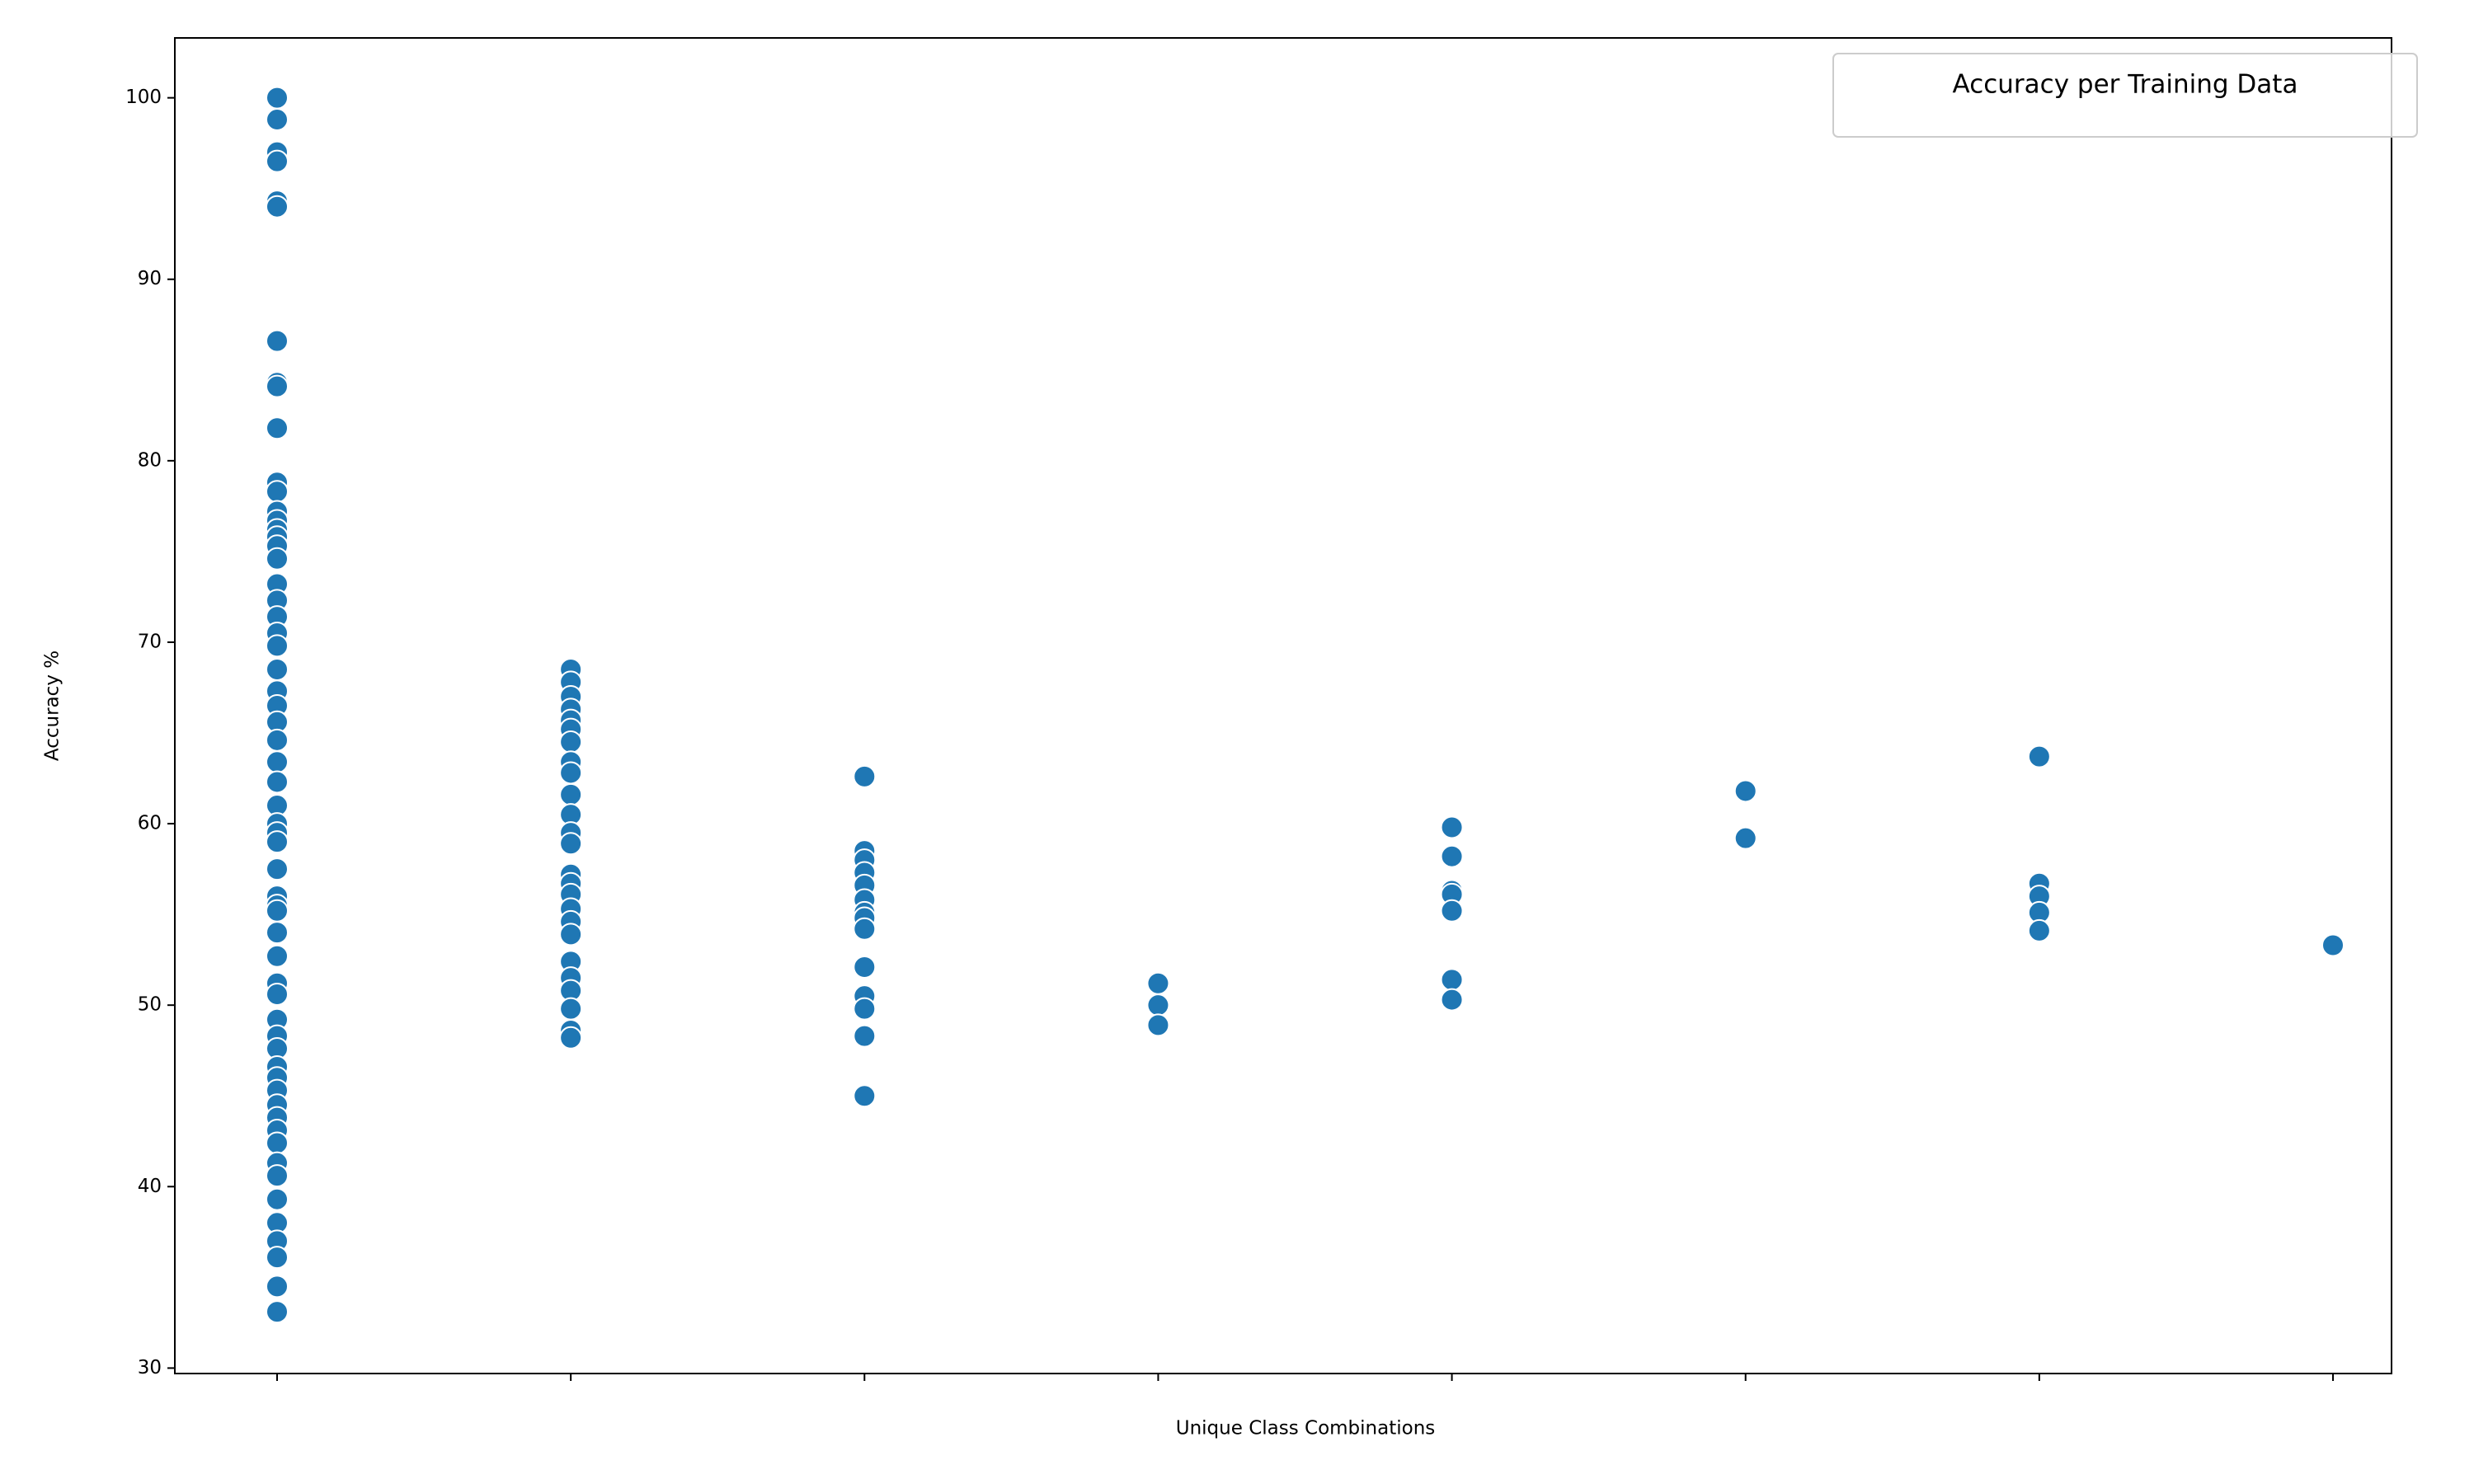  I want to click on y-tick-label: 80, so click(150, 460).